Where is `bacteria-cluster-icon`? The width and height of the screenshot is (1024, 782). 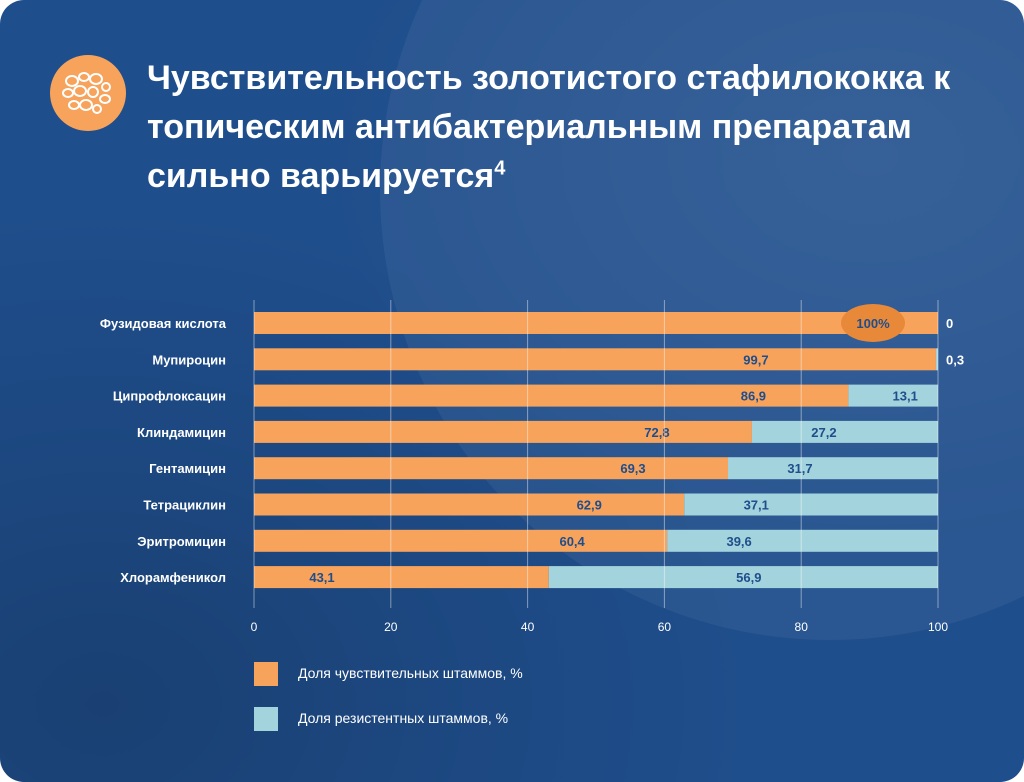
bacteria-cluster-icon is located at coordinates (86, 93).